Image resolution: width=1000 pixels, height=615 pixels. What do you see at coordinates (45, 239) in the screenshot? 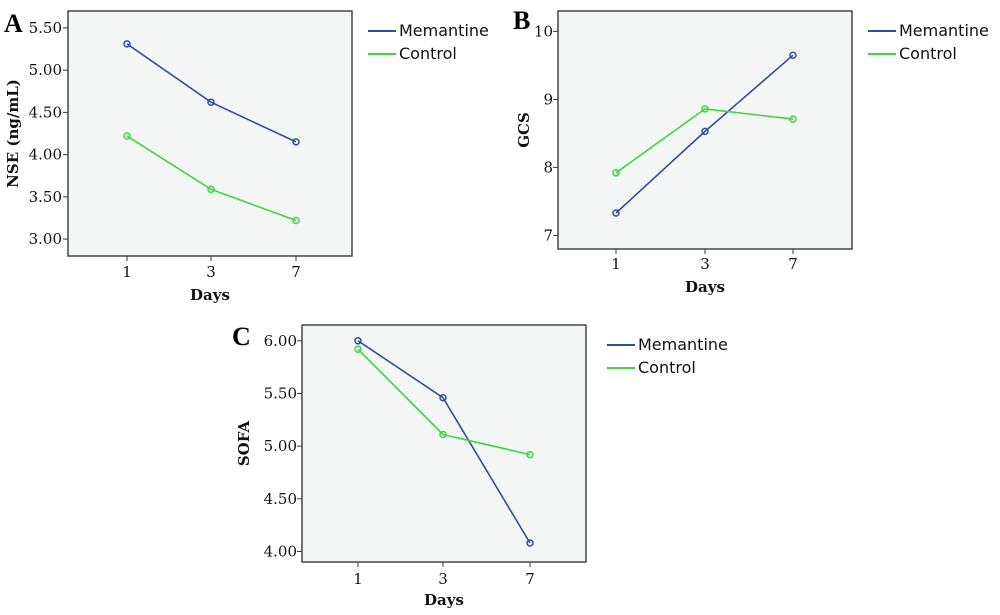
I see `y-tick-label: 3.00` at bounding box center [45, 239].